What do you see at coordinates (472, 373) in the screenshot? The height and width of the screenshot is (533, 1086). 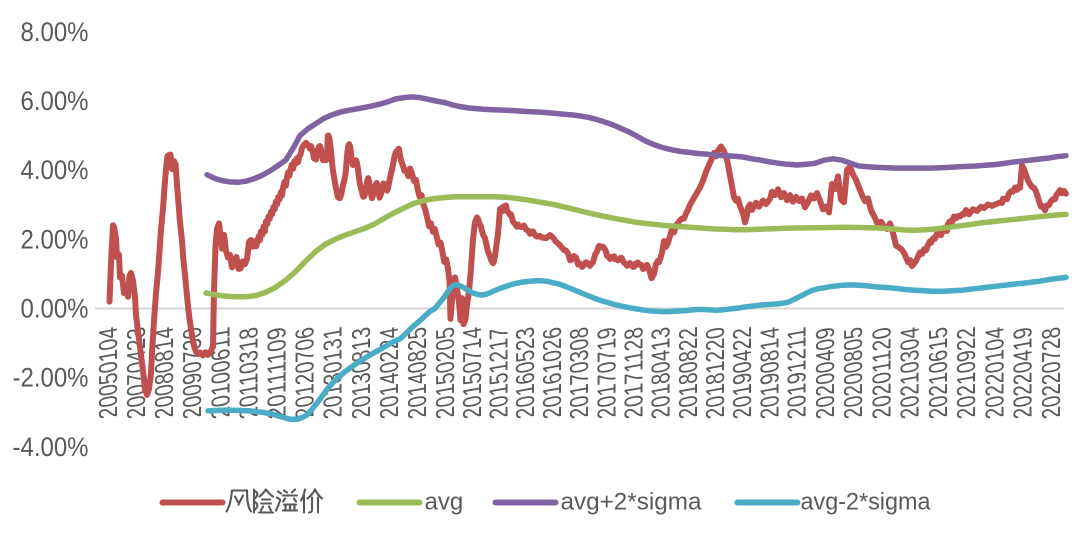 I see `svg-text: 20150714` at bounding box center [472, 373].